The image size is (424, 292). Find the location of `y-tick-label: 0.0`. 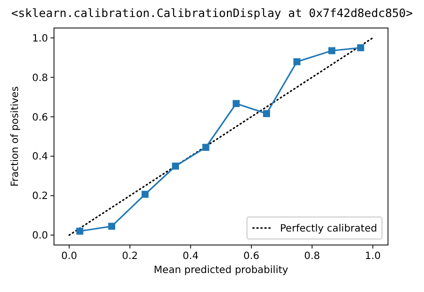

y-tick-label: 0.0 is located at coordinates (40, 236).